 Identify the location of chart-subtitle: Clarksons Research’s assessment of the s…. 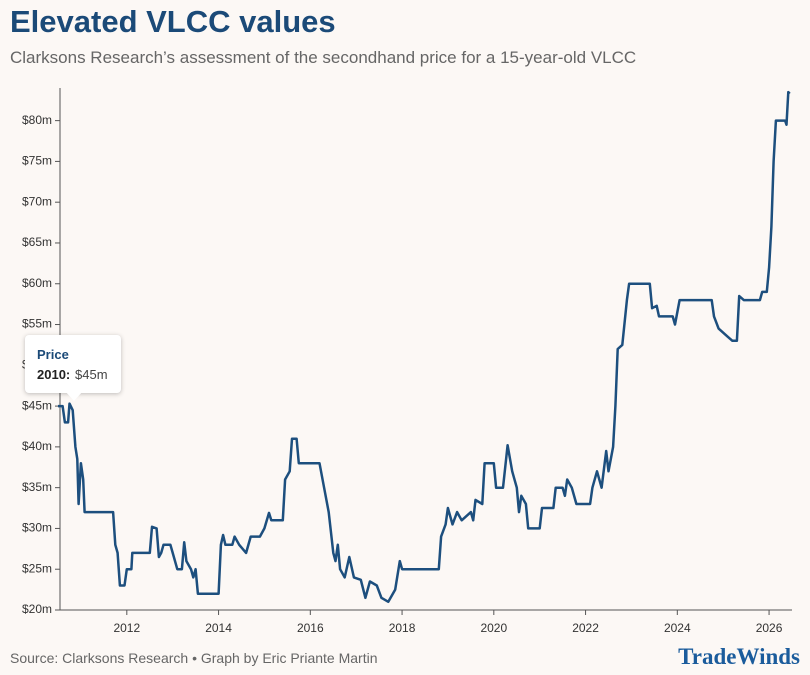
(323, 57).